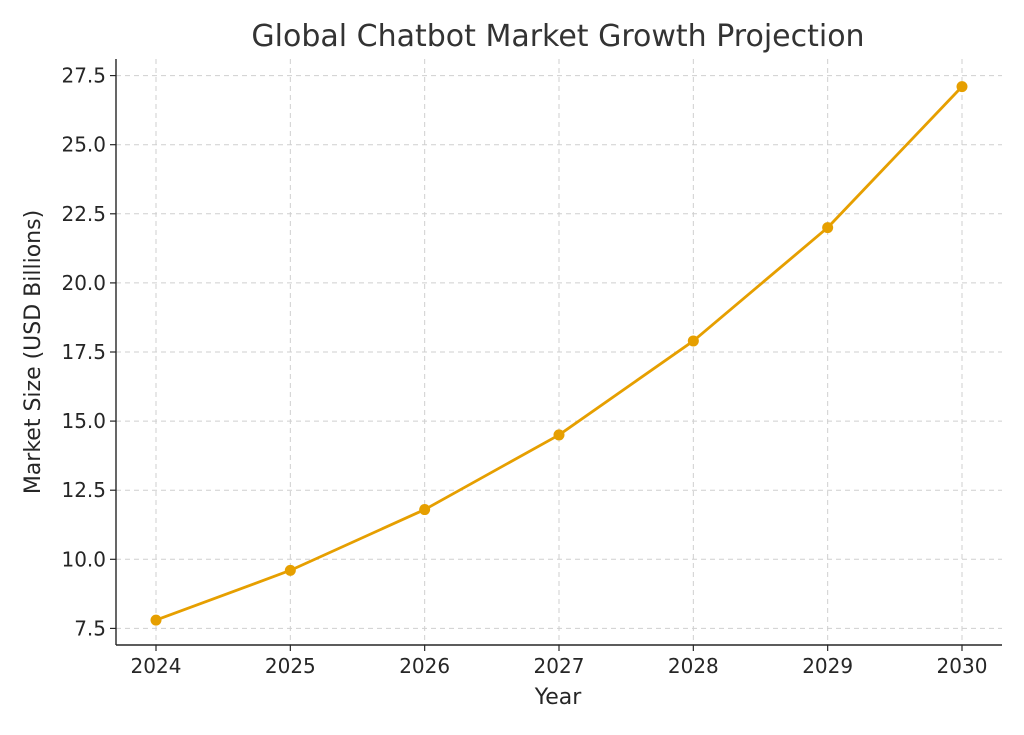  What do you see at coordinates (90, 628) in the screenshot?
I see `y-tick-label: 7.5` at bounding box center [90, 628].